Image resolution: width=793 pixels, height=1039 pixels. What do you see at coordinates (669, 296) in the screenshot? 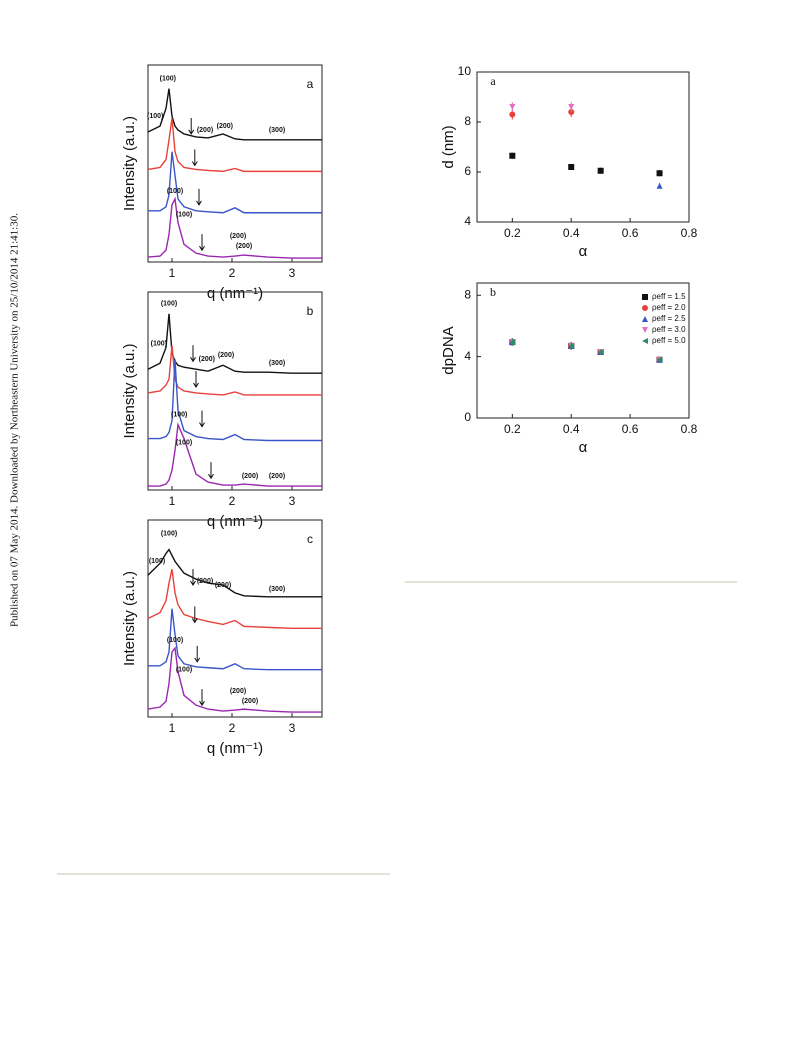
I see `legend-label: ρeff = 1.5` at bounding box center [669, 296].